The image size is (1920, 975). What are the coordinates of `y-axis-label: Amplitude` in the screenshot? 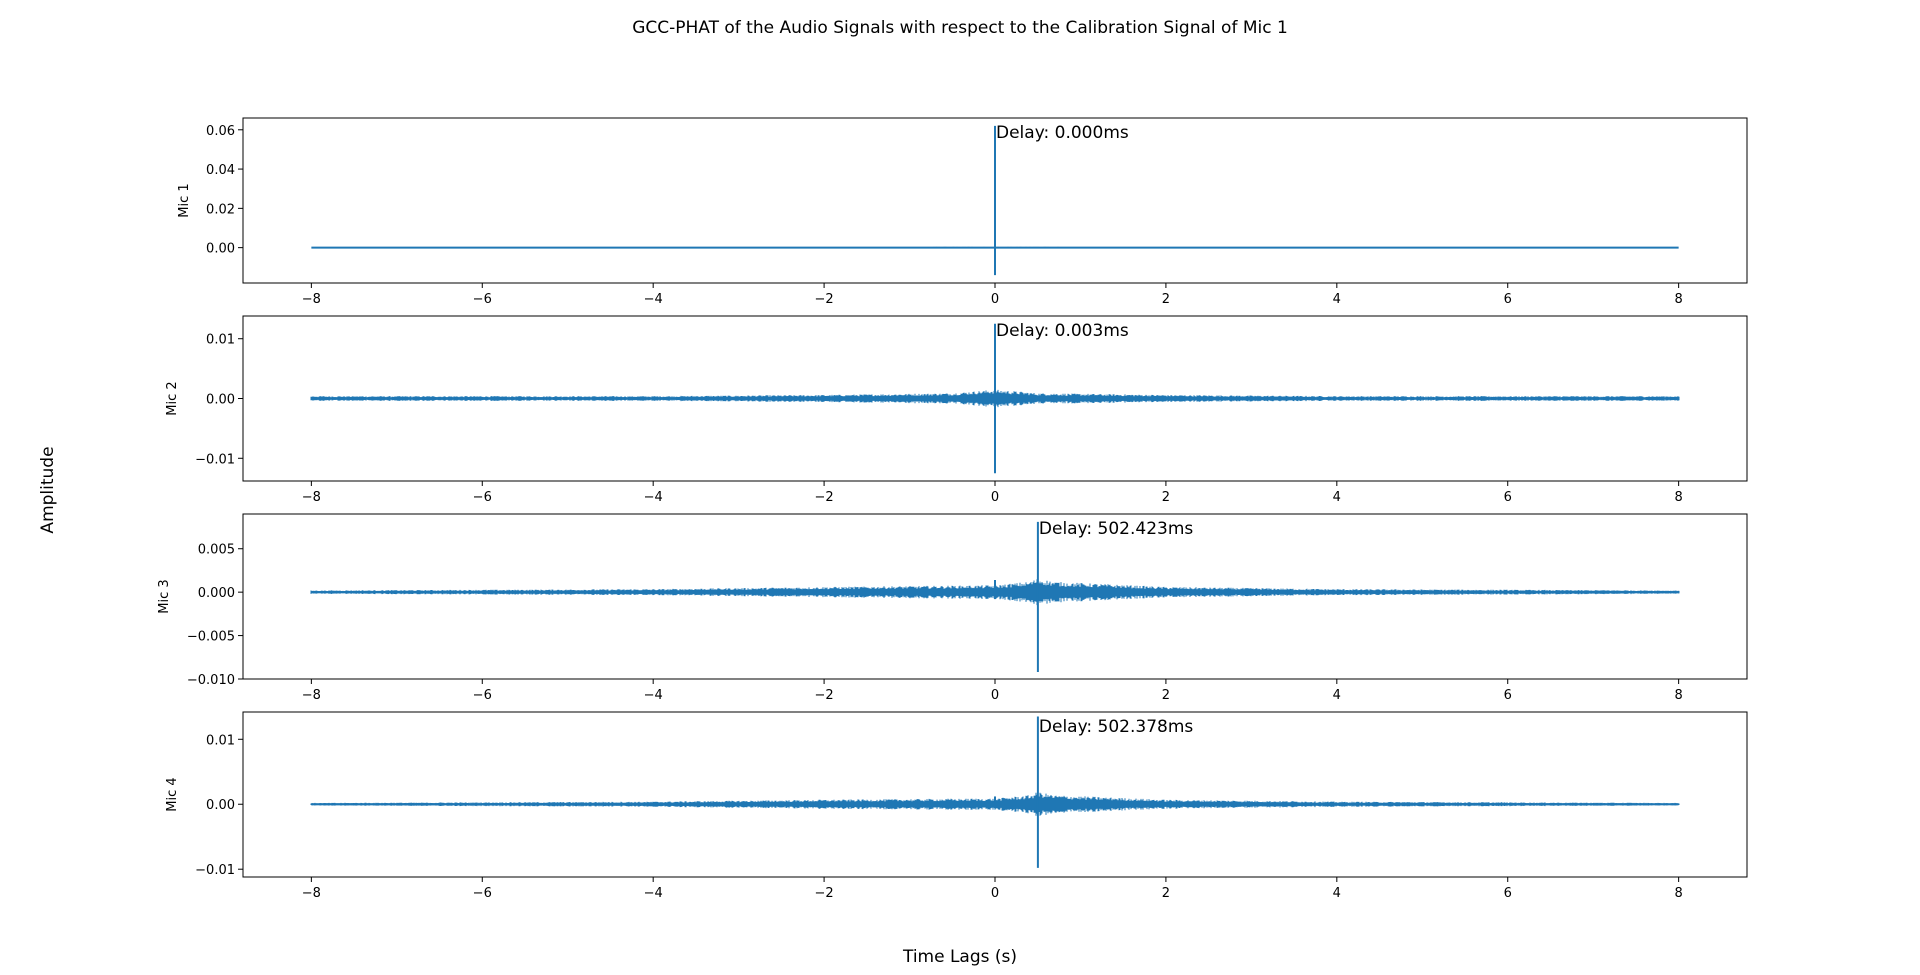 It's located at (48, 489).